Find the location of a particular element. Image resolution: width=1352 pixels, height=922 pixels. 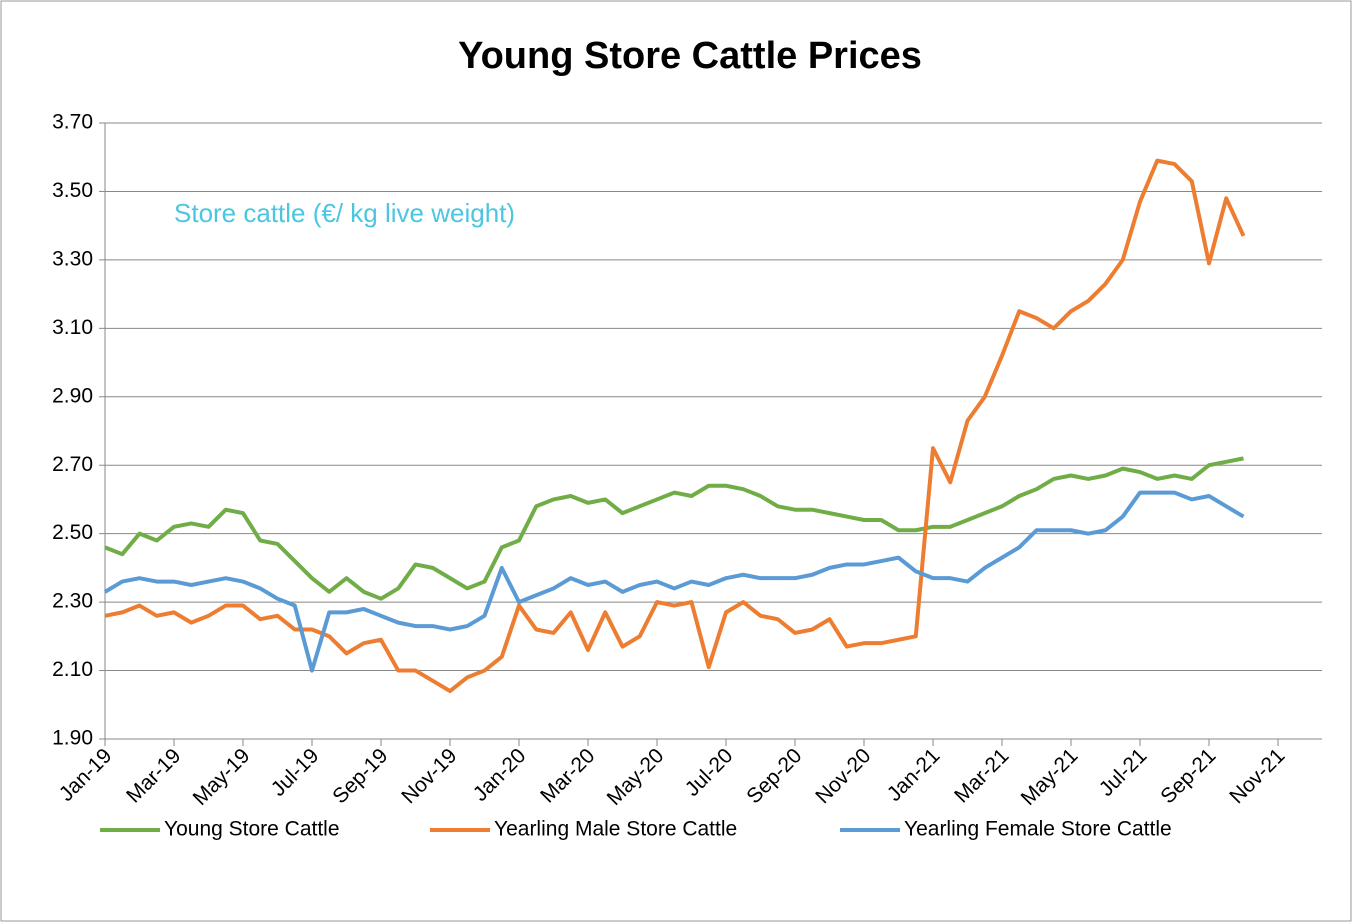

legend-label: Yearling Male Store Cattle is located at coordinates (615, 829).